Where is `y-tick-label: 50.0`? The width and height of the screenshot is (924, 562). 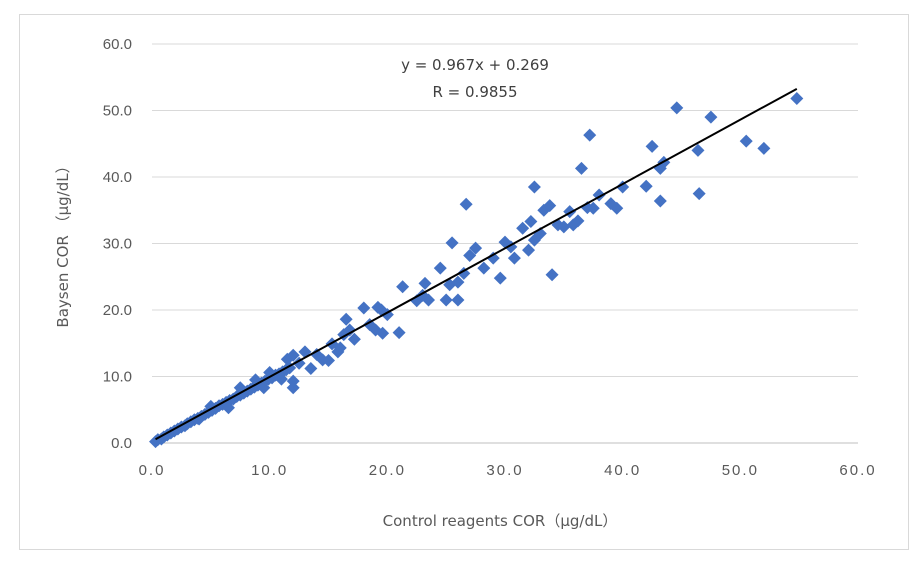
y-tick-label: 50.0 is located at coordinates (117, 111).